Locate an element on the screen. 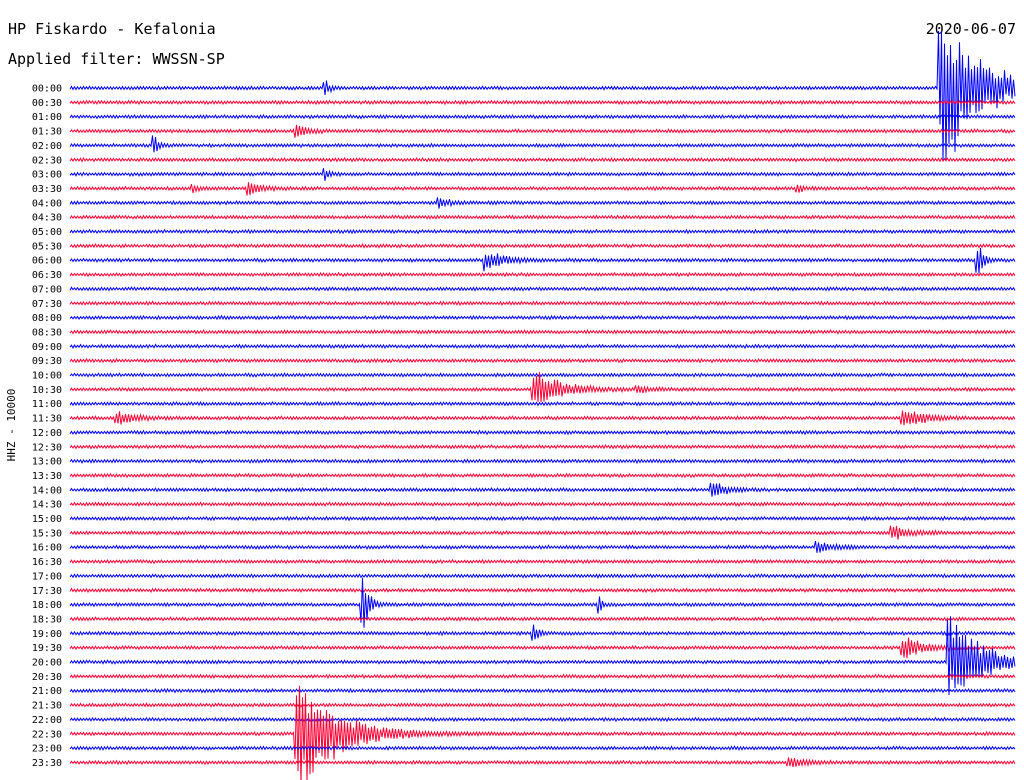  time-label: 04:30 is located at coordinates (47, 218).